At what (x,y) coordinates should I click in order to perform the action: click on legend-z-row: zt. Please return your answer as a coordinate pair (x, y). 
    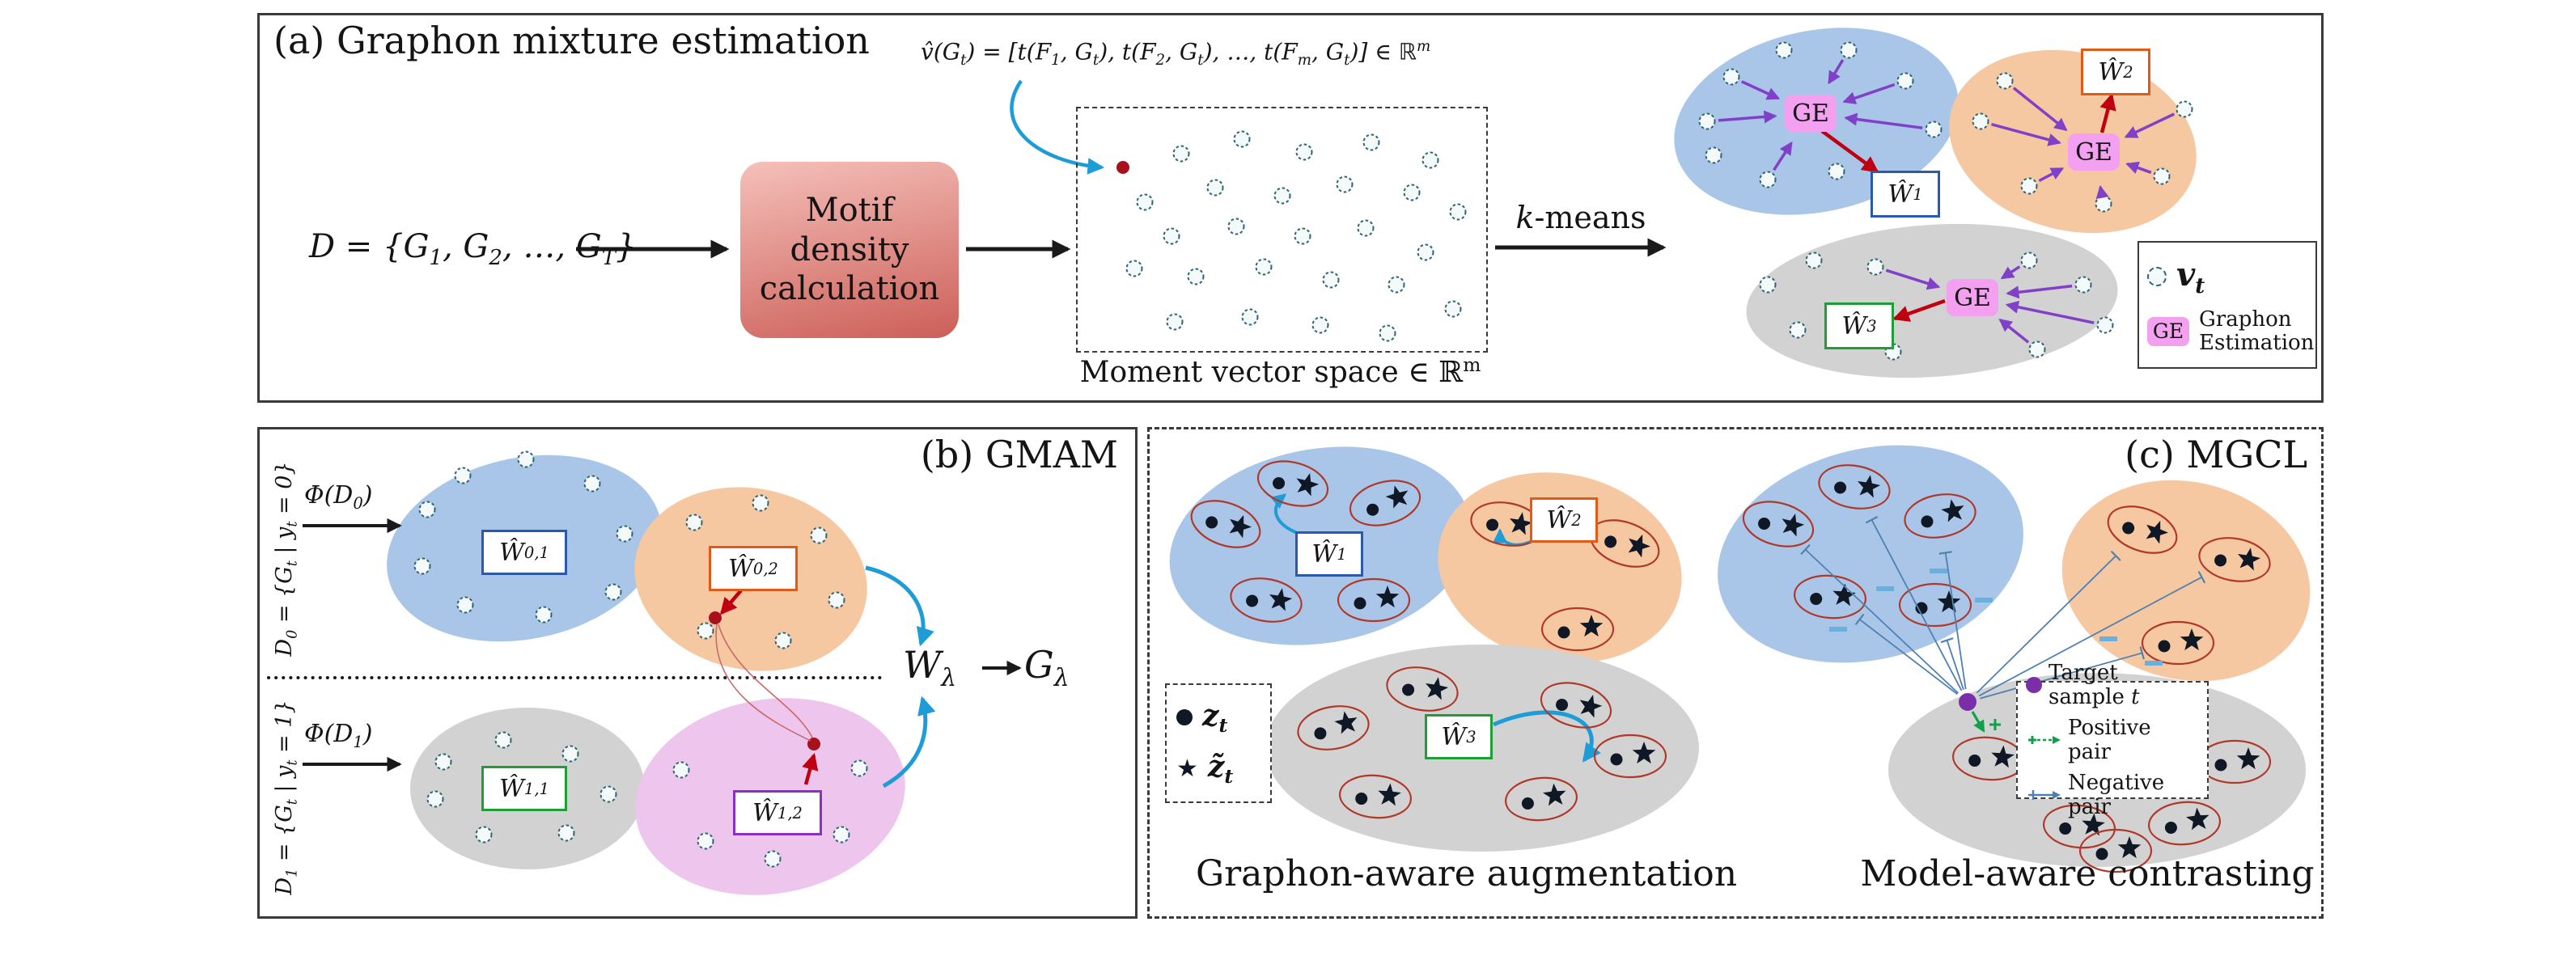
    Looking at the image, I should click on (1218, 718).